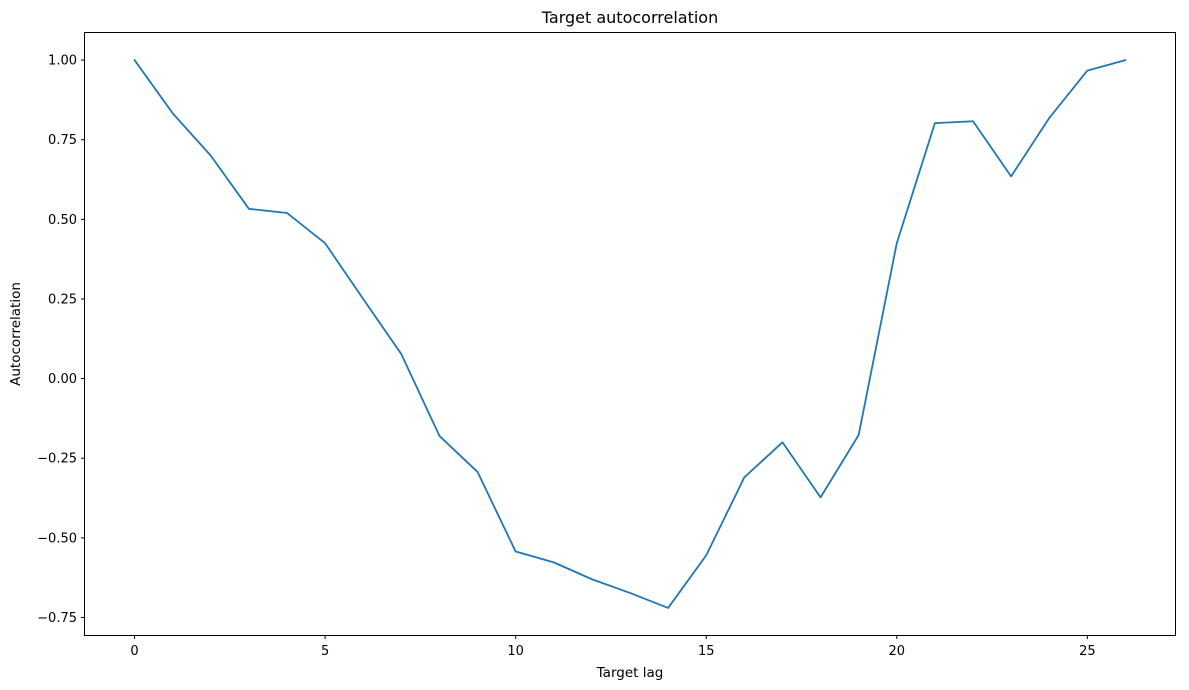 The image size is (1189, 690). What do you see at coordinates (613, 647) in the screenshot?
I see `x-axis: 0 5 10 15 20 25` at bounding box center [613, 647].